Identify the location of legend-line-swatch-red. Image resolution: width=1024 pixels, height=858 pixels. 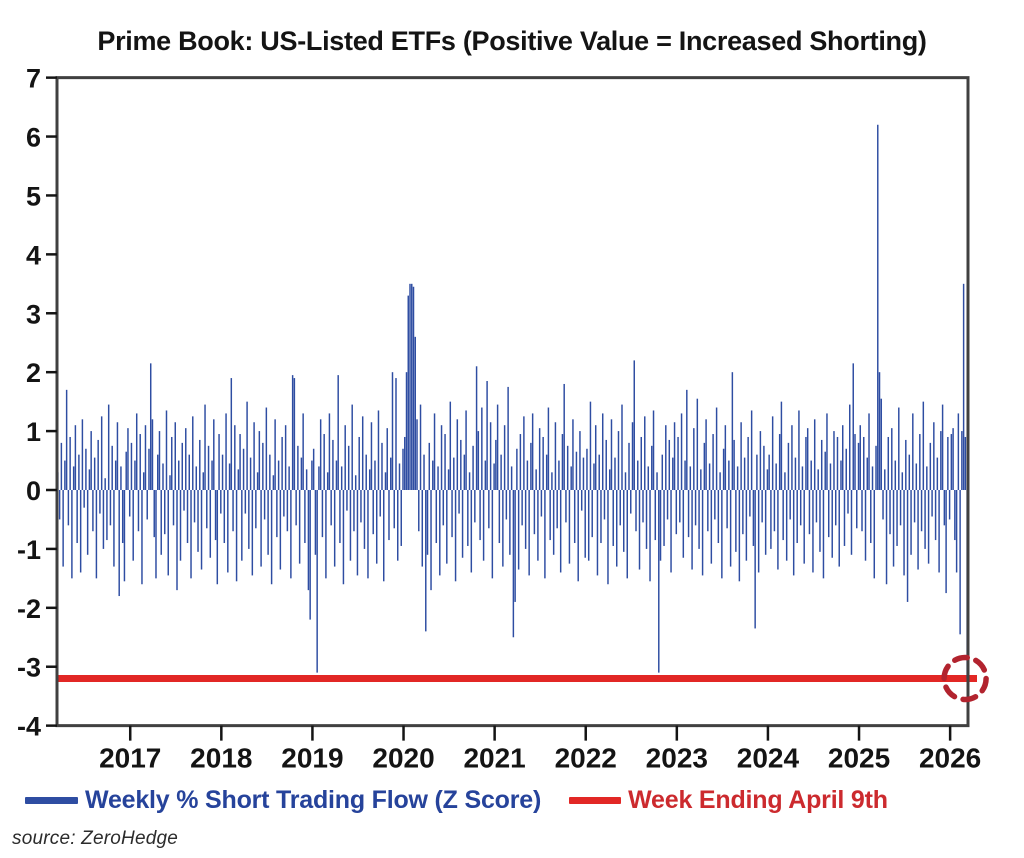
(595, 800).